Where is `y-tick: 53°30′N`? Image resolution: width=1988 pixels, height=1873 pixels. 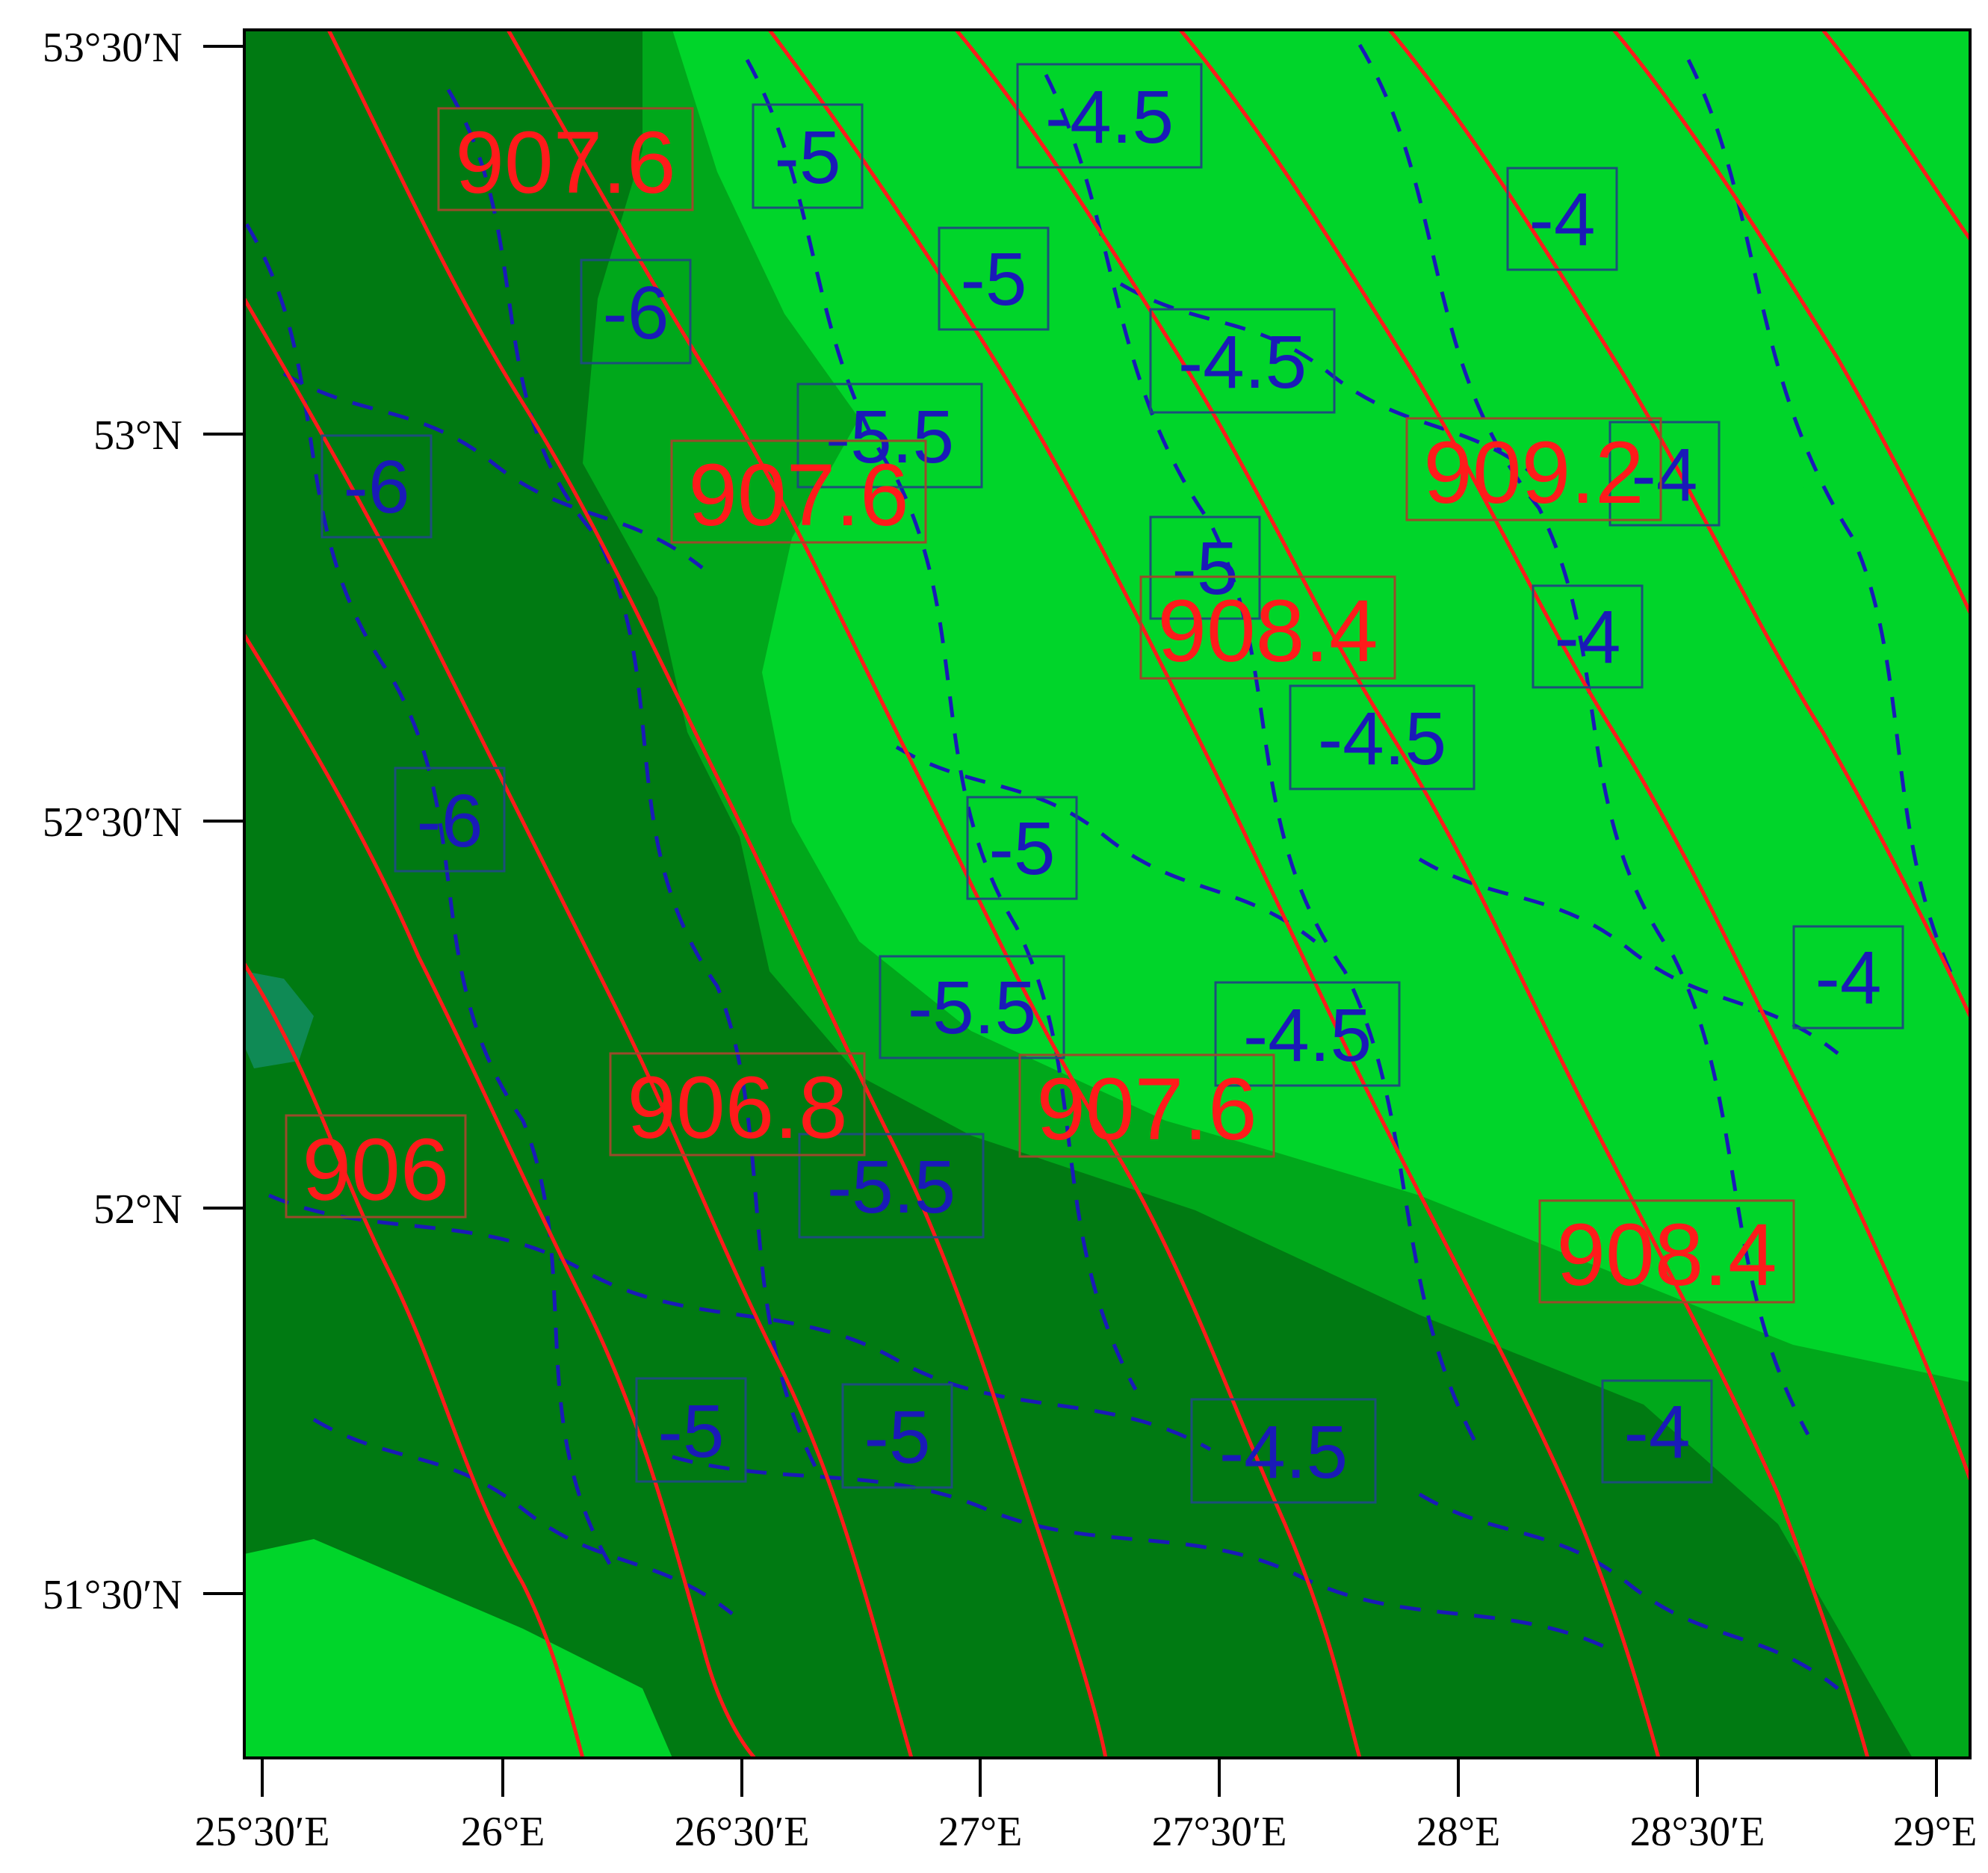
y-tick: 53°30′N is located at coordinates (143, 48).